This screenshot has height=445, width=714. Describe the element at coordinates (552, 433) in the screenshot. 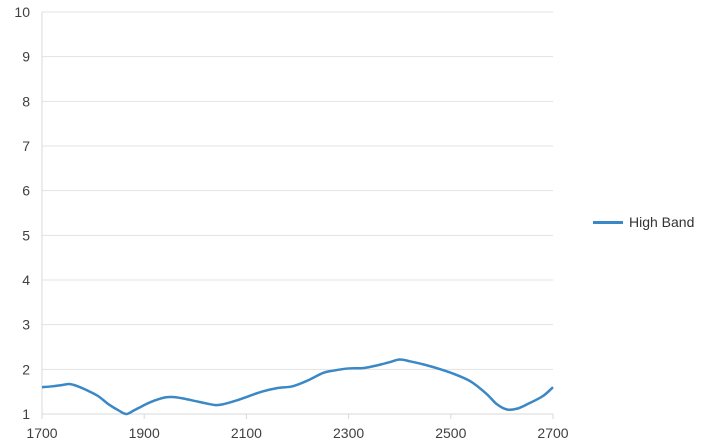

I see `x-tick-label-2700: 2700` at that location.